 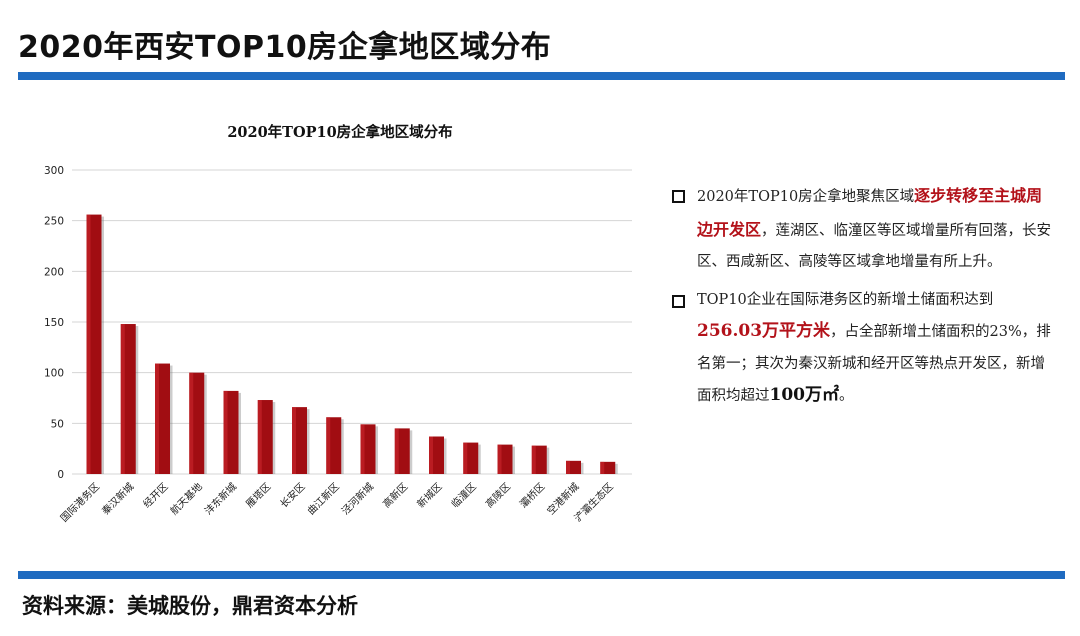 I want to click on x-tick-label: 航天基地, so click(x=185, y=498).